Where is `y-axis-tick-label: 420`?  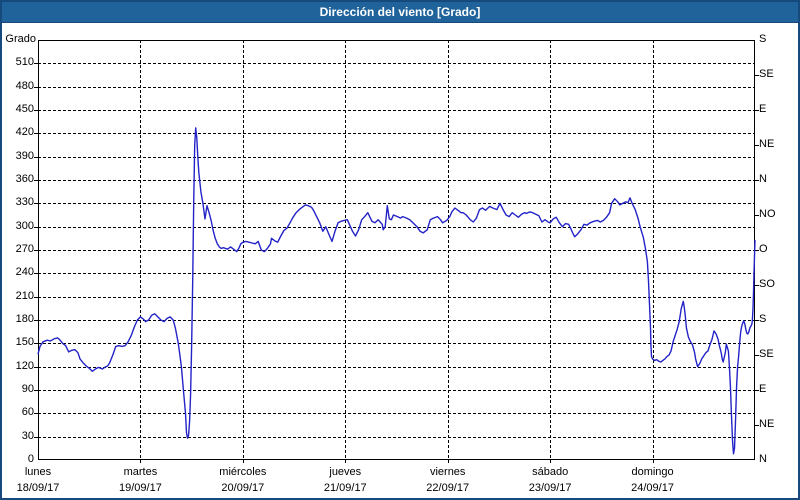
y-axis-tick-label: 420 is located at coordinates (24, 132).